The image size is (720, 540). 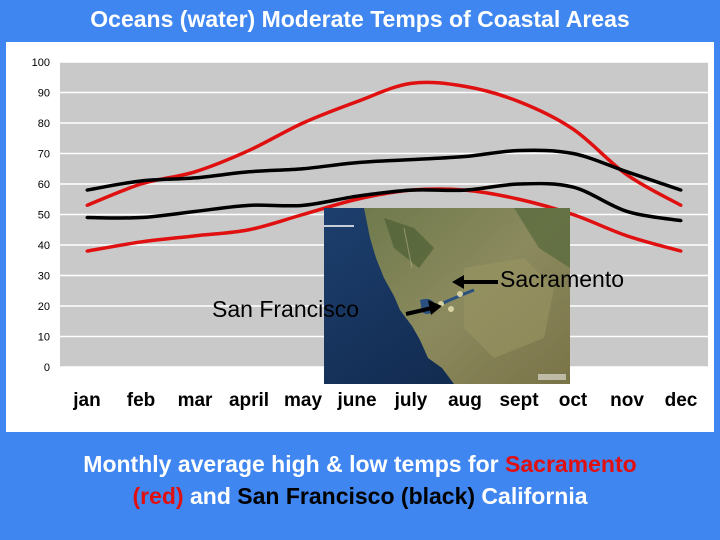 What do you see at coordinates (47, 368) in the screenshot?
I see `y-tick-label: 0` at bounding box center [47, 368].